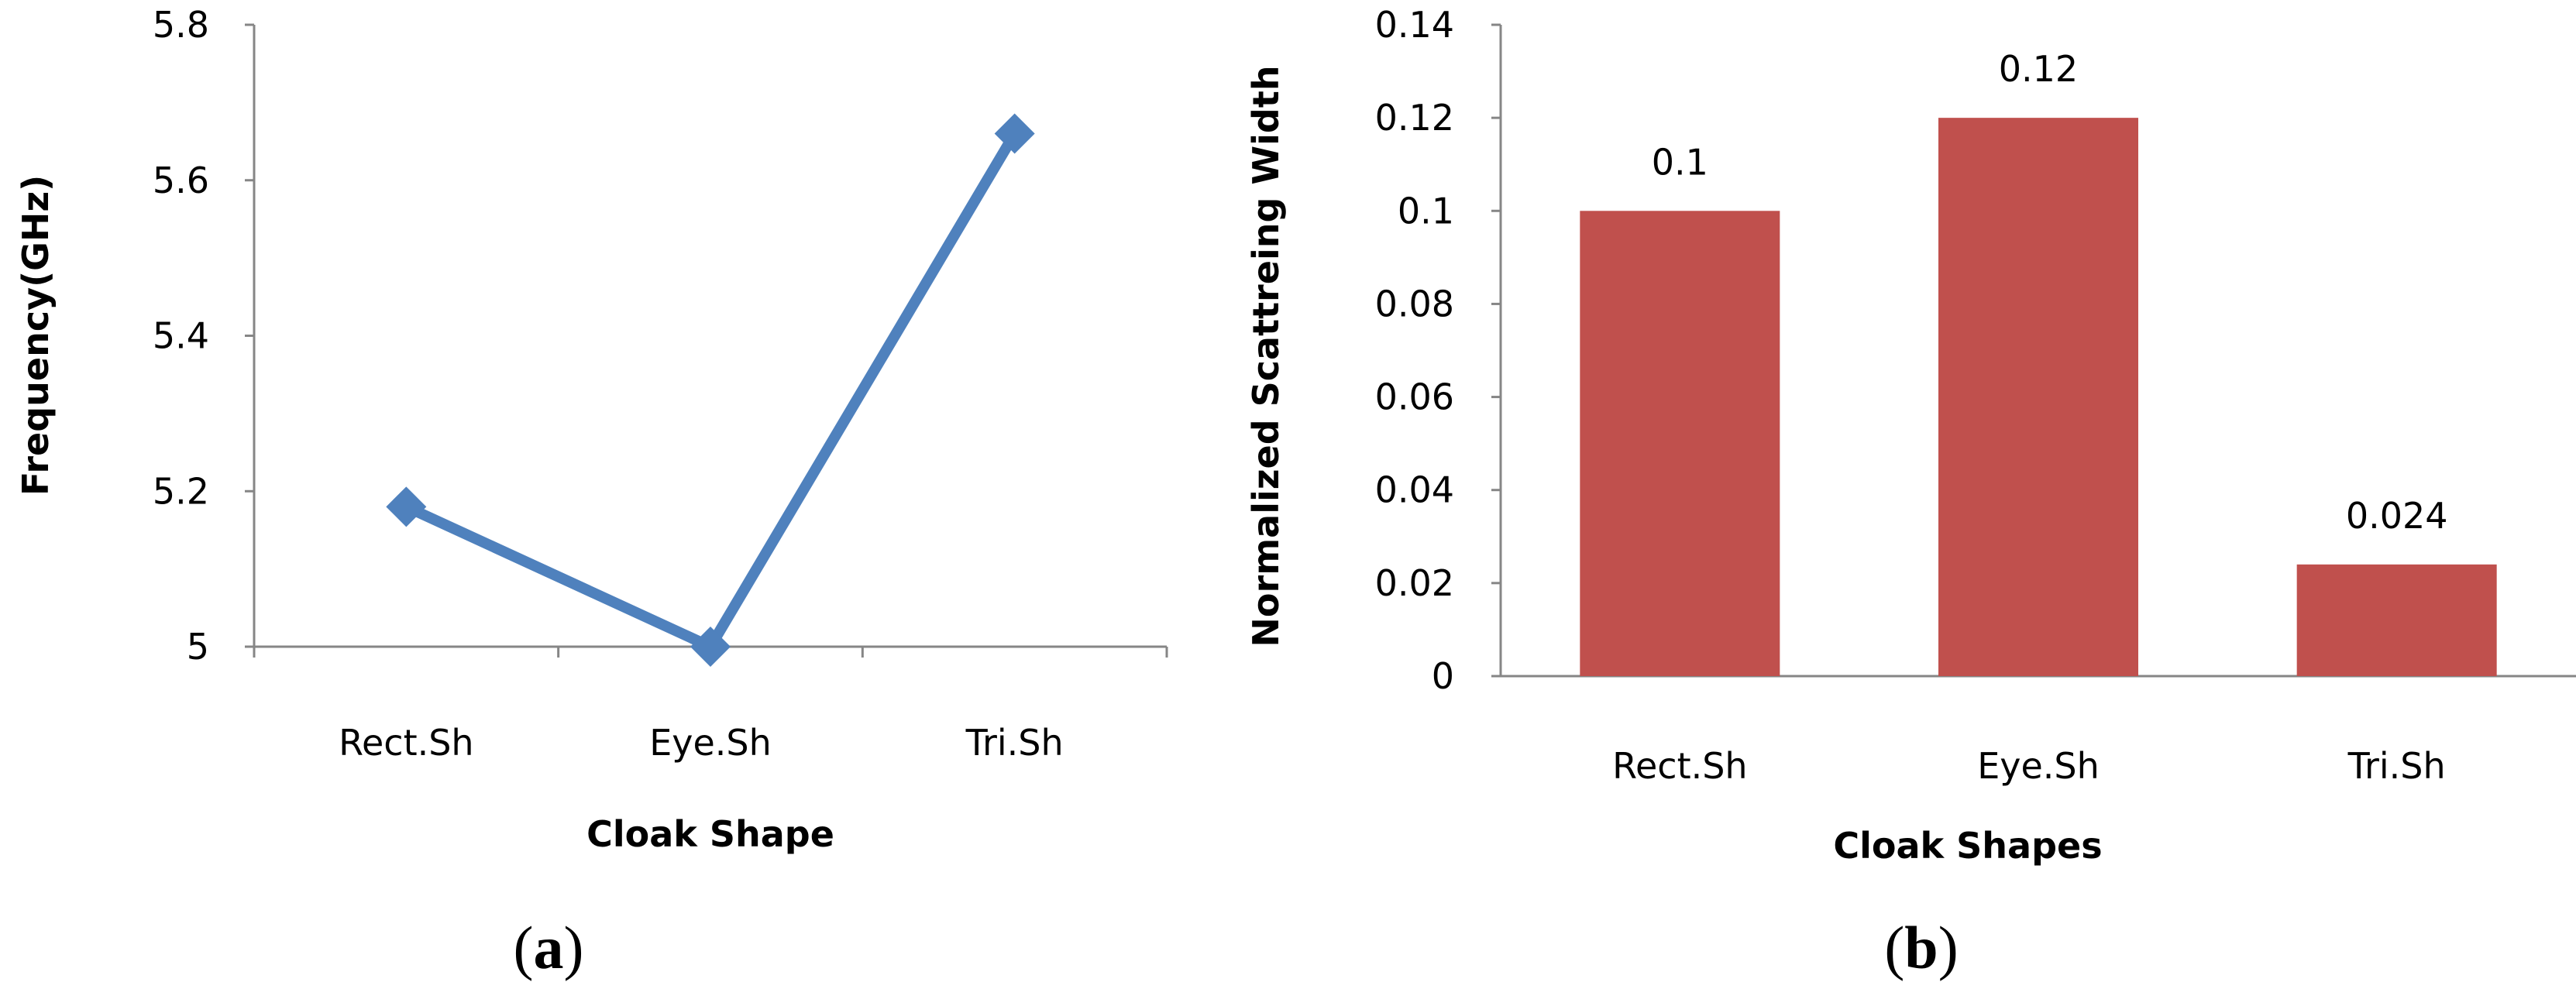  Describe the element at coordinates (1414, 490) in the screenshot. I see `y-tick-label: 0.04` at that location.